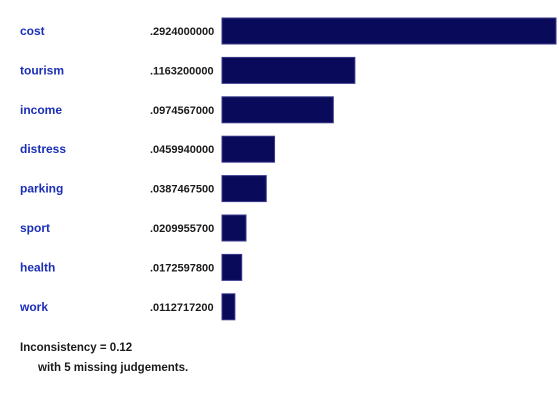 Image resolution: width=559 pixels, height=407 pixels. What do you see at coordinates (244, 189) in the screenshot?
I see `bar-parking` at bounding box center [244, 189].